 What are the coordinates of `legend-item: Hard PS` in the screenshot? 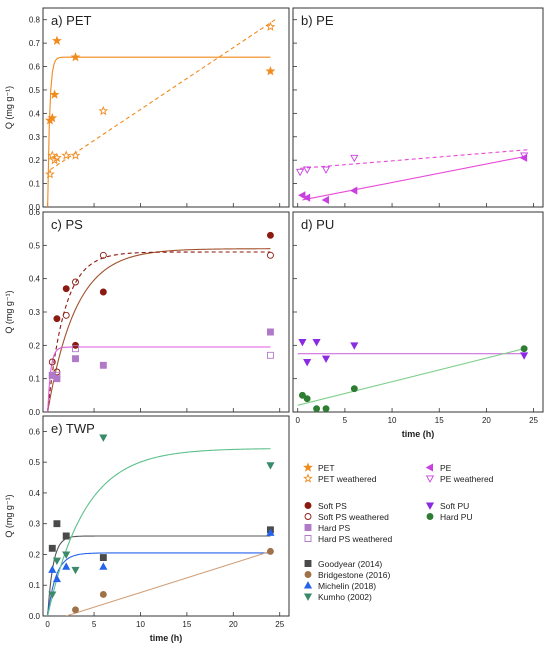 It's located at (346, 527).